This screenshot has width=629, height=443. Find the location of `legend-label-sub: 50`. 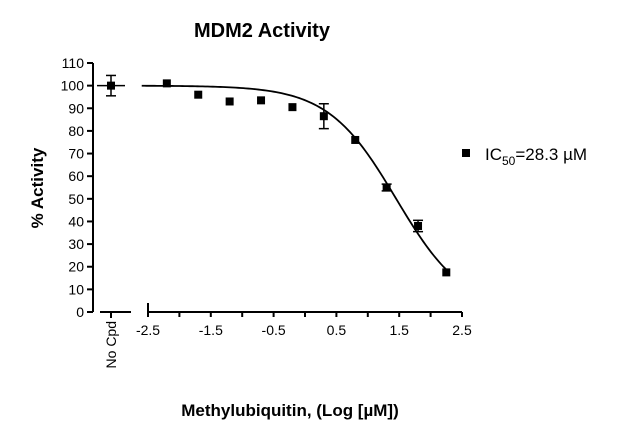

legend-label-sub: 50 is located at coordinates (509, 161).